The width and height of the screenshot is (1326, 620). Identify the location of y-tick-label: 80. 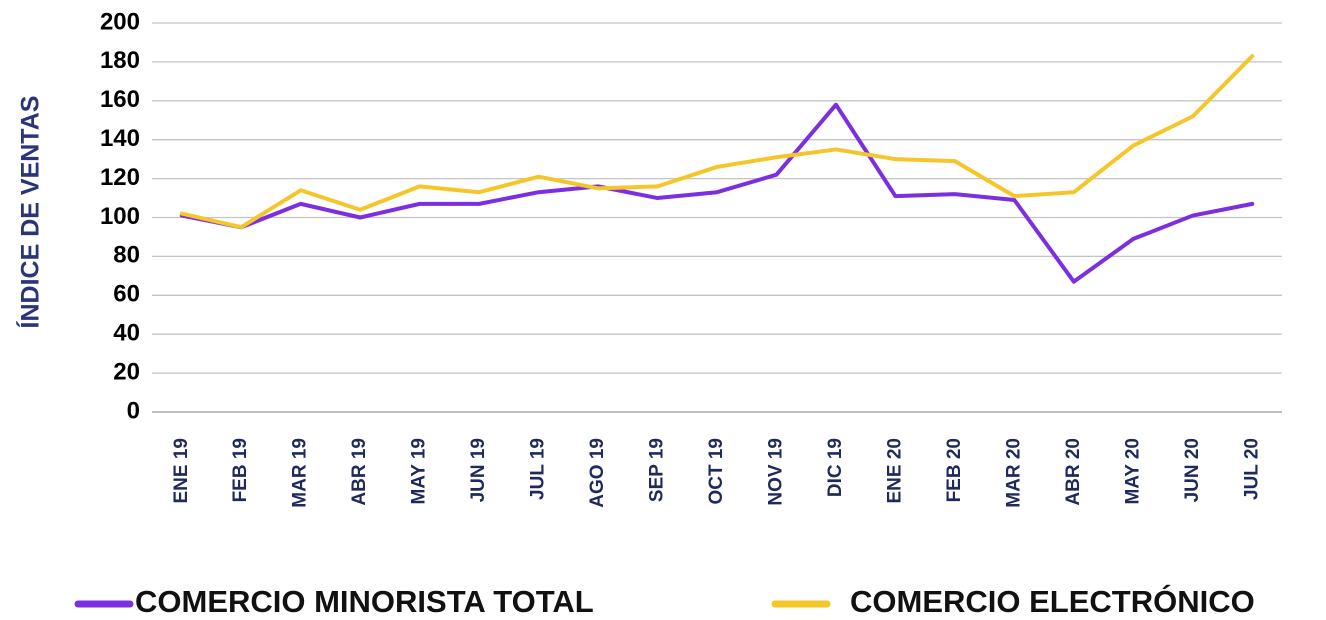
(126, 255).